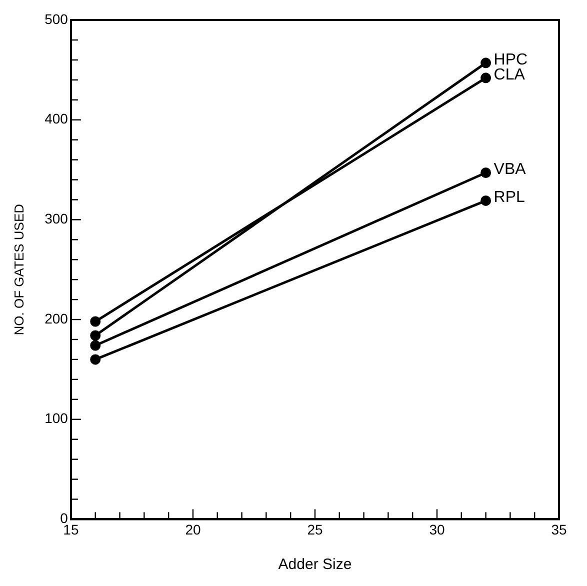 The width and height of the screenshot is (587, 586). Describe the element at coordinates (315, 565) in the screenshot. I see `x-axis-title: Adder Size` at that location.